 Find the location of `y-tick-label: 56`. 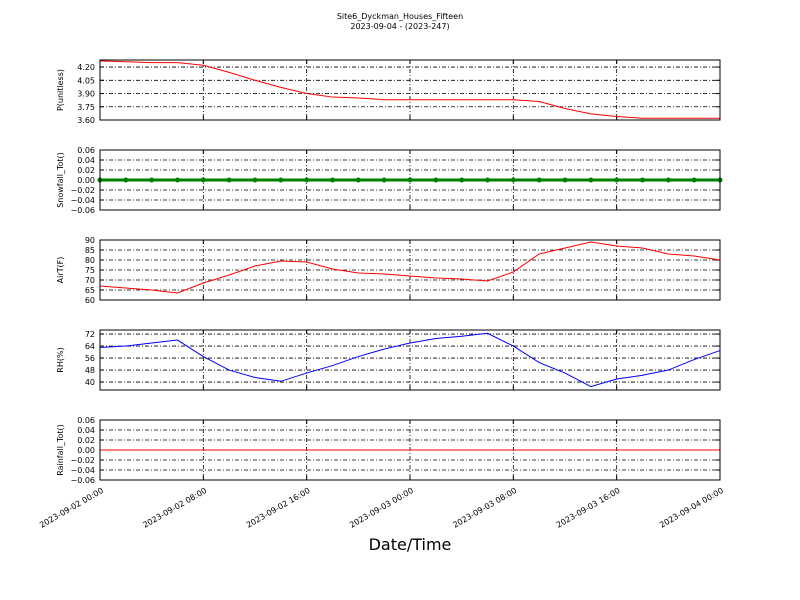

y-tick-label: 56 is located at coordinates (90, 358).